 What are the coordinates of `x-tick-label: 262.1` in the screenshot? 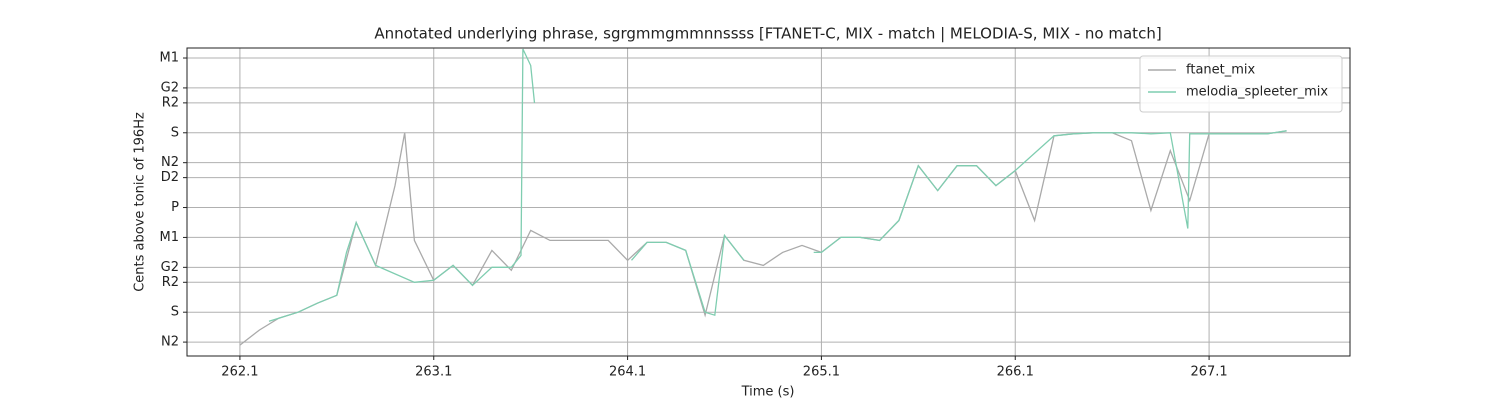 It's located at (239, 372).